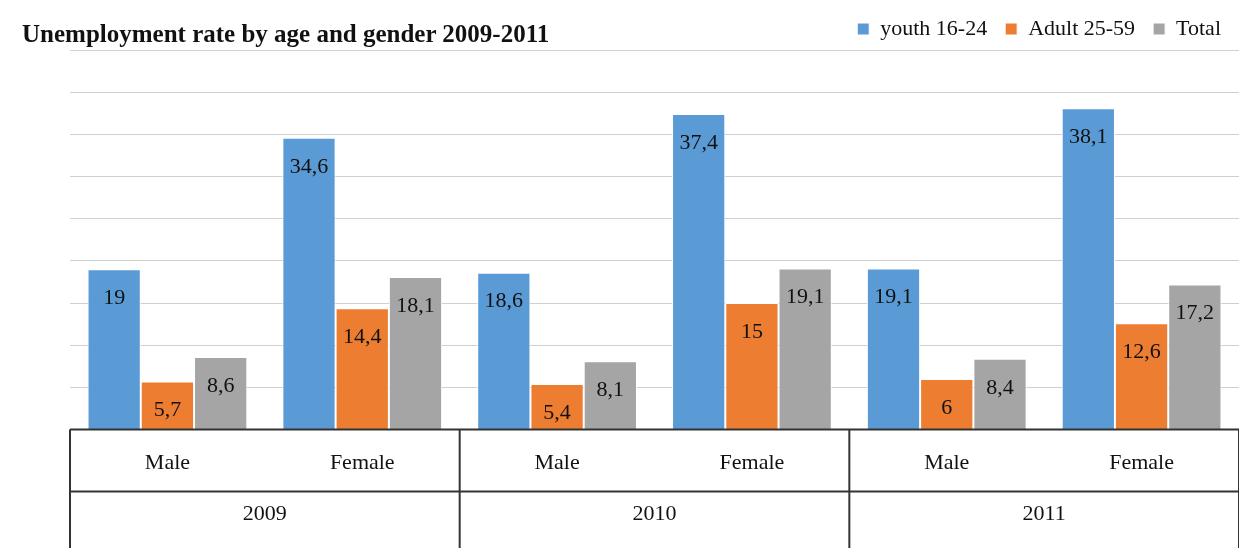  What do you see at coordinates (1141, 351) in the screenshot?
I see `data-label: 12,6` at bounding box center [1141, 351].